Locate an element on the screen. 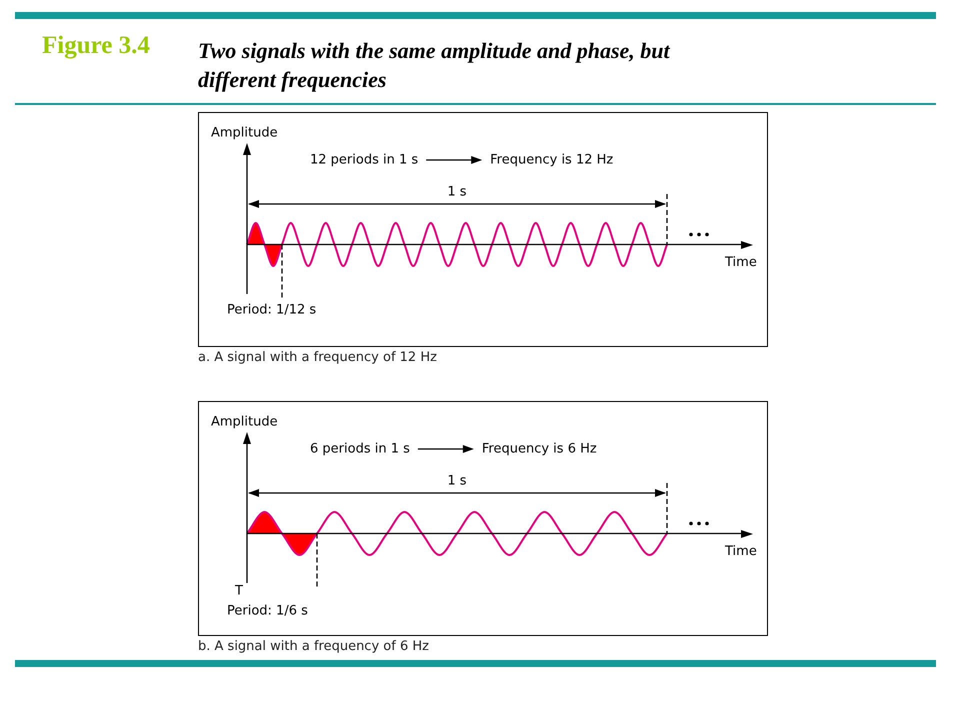 This screenshot has height=720, width=960. text: Frequency is 12 Hz is located at coordinates (552, 160).